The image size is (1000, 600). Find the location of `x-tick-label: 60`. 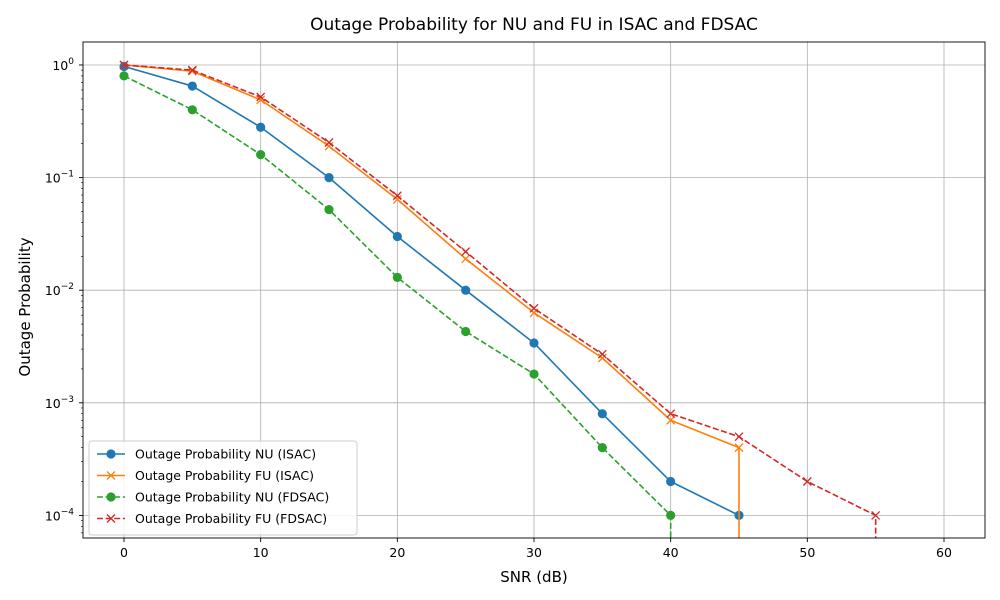

x-tick-label: 60 is located at coordinates (944, 552).